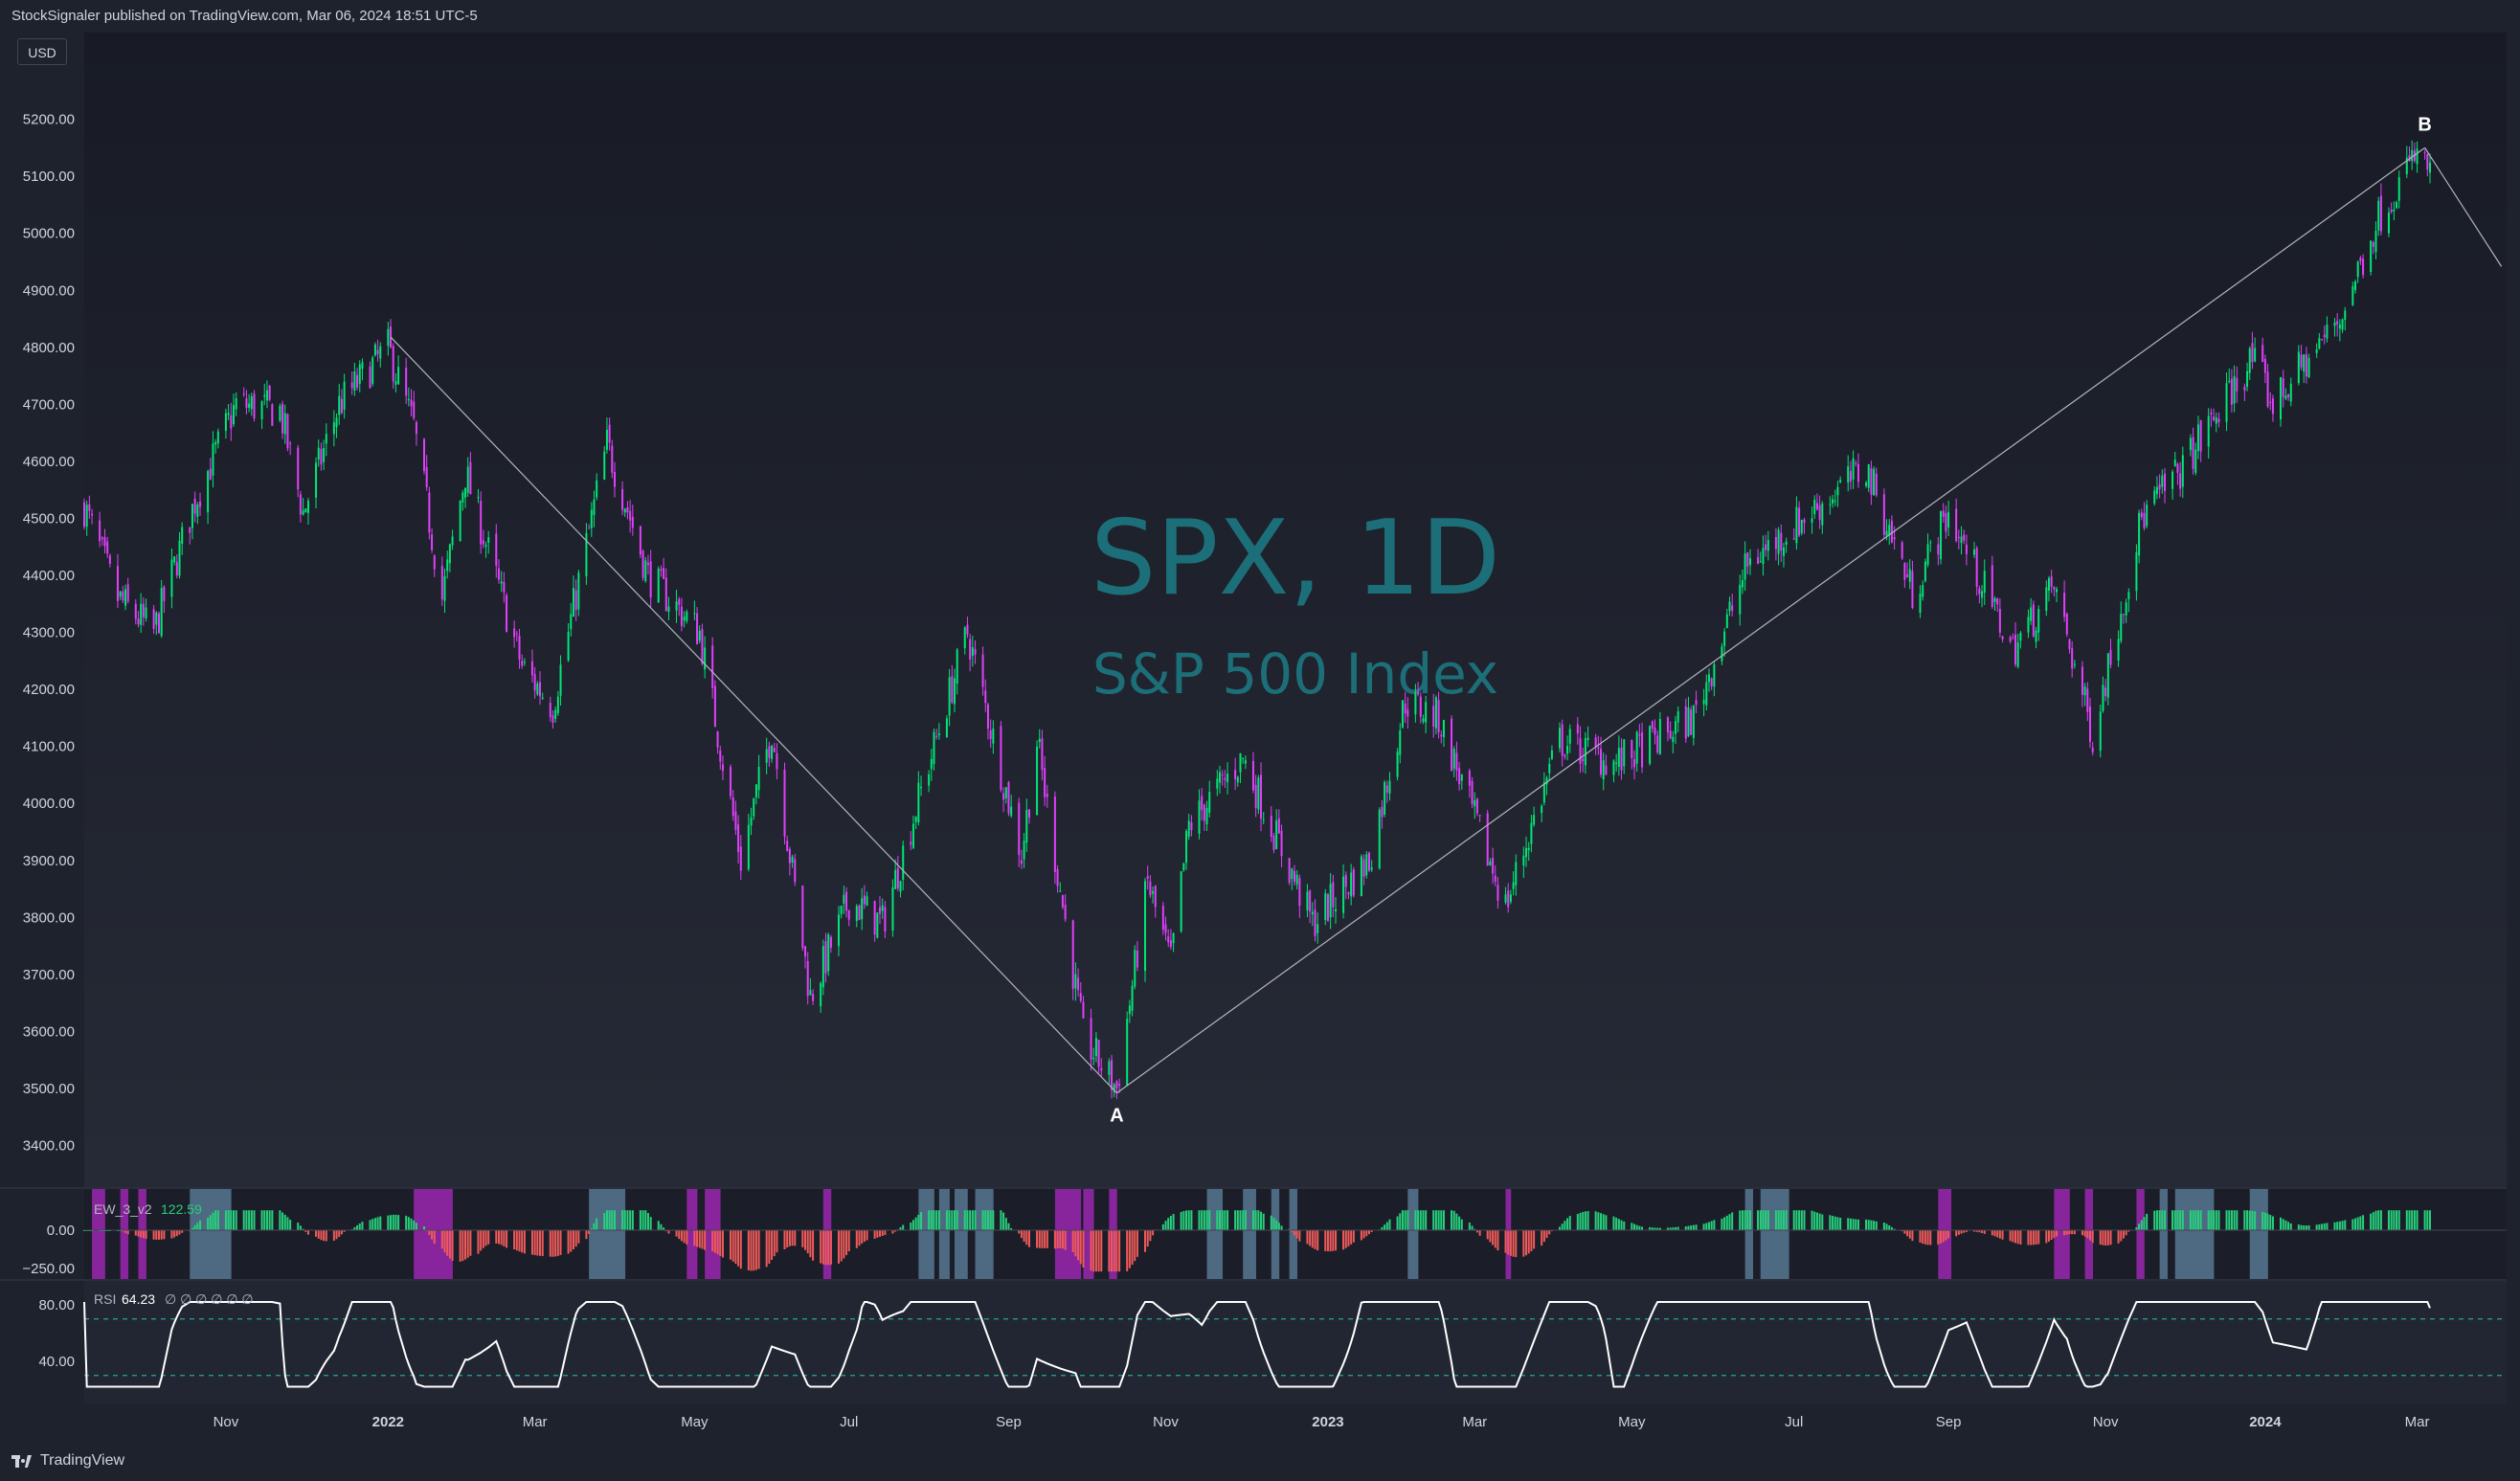 The height and width of the screenshot is (1481, 2520). Describe the element at coordinates (49, 576) in the screenshot. I see `price-axis-label: 4400.00` at that location.